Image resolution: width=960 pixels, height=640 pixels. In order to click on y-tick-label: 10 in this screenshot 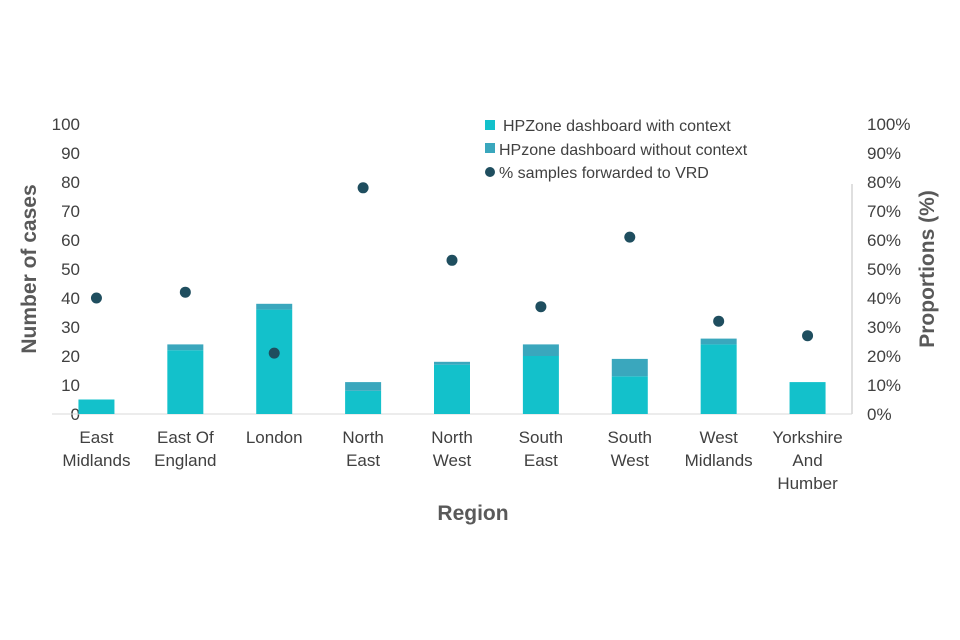, I will do `click(70, 385)`.